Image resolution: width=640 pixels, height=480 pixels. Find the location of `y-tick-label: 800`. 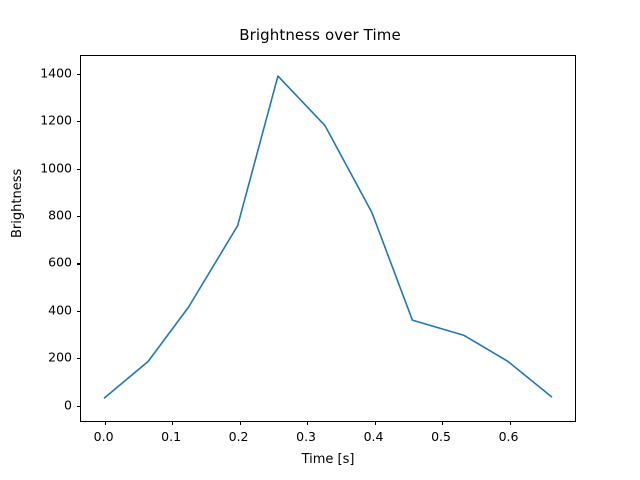

y-tick-label: 800 is located at coordinates (60, 215).